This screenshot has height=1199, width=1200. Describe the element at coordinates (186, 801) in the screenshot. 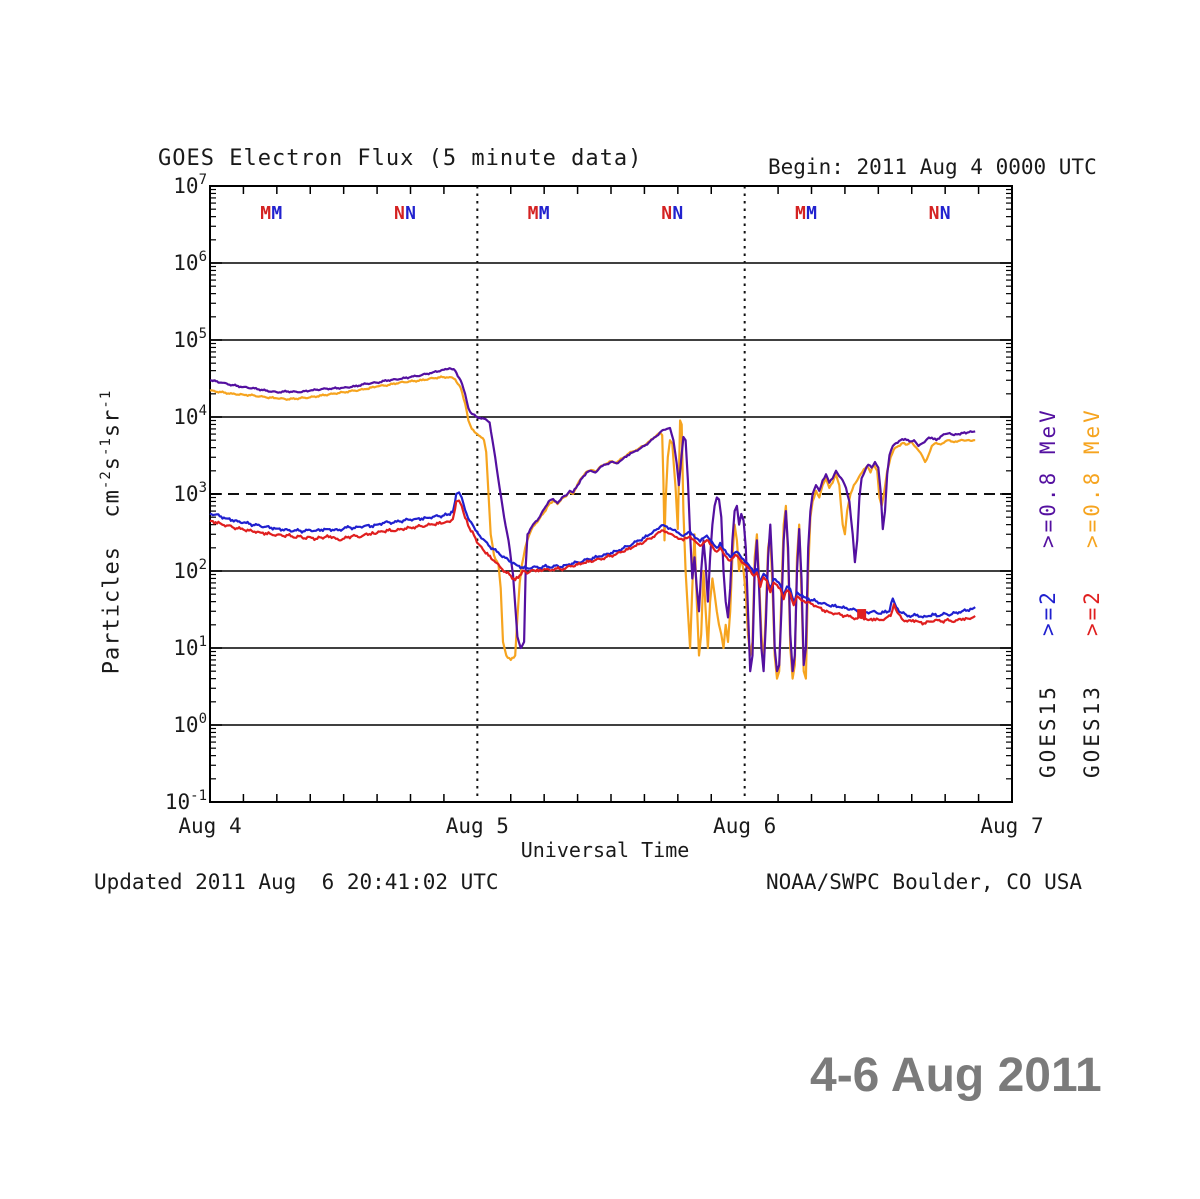

I see `y-tick-label: 10⁻¹` at that location.